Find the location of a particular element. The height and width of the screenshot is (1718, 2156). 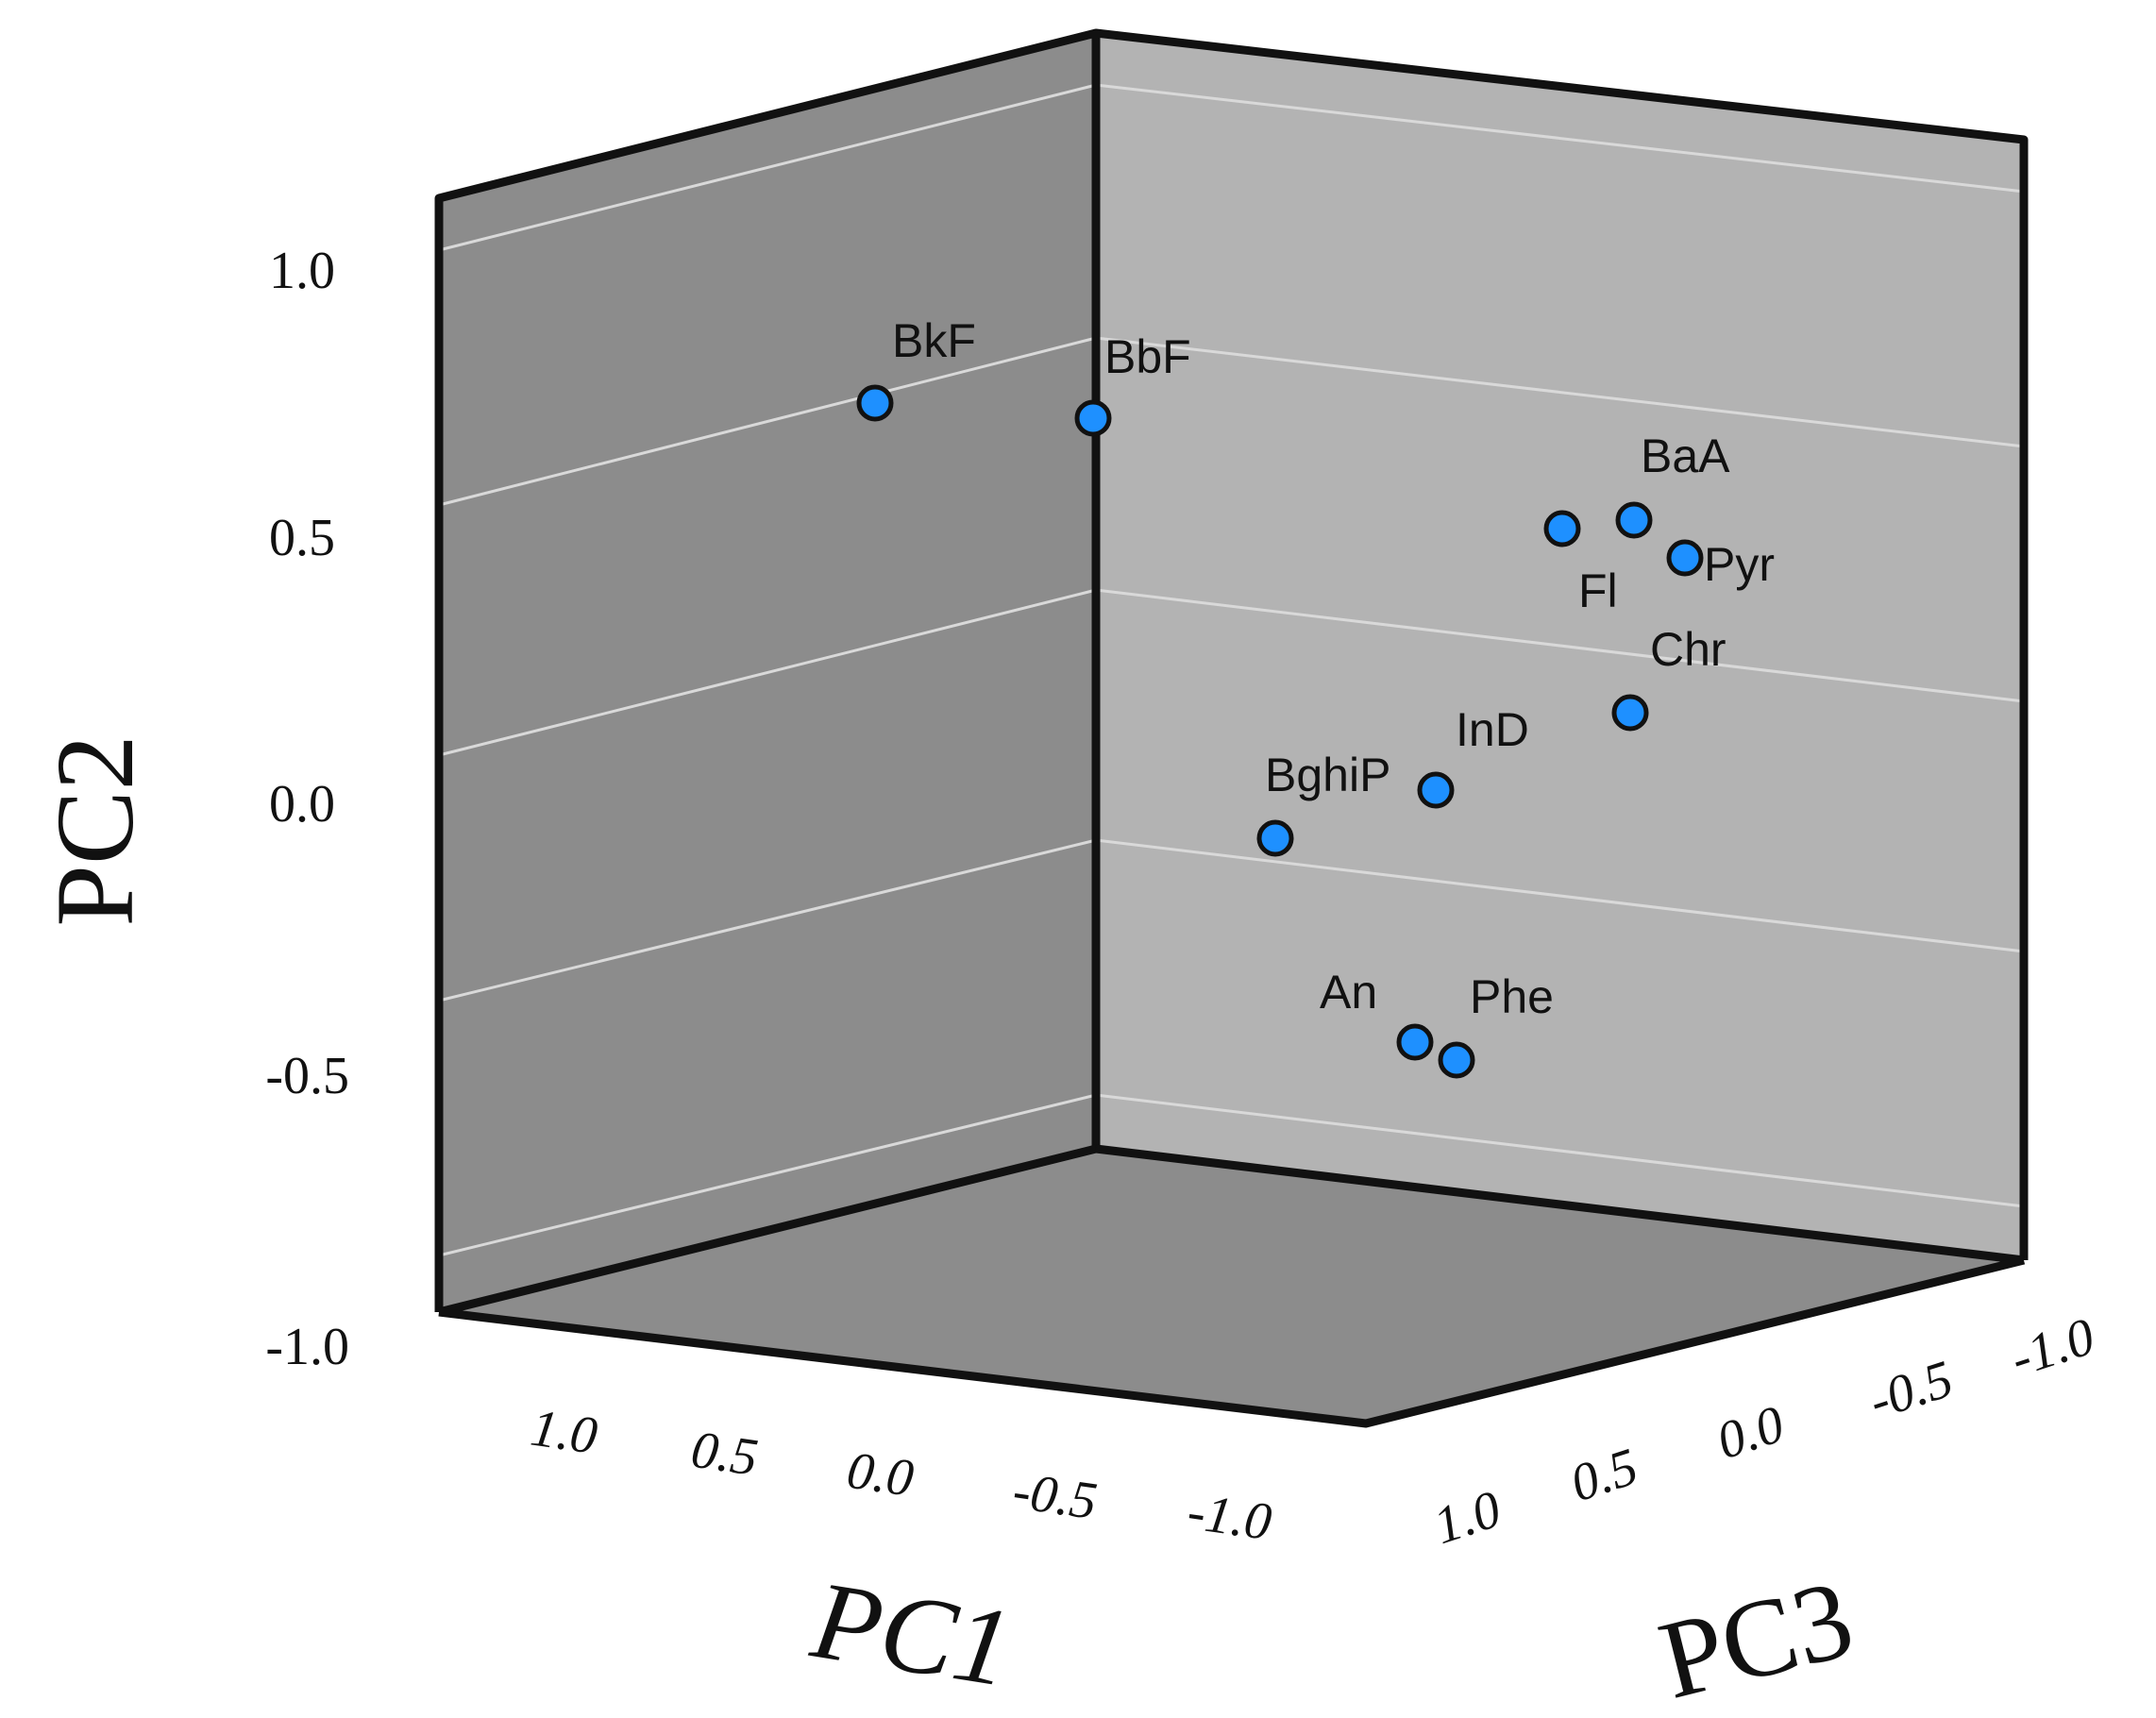

pc2-axis: 1.0 0.5 0.0 -0.5 -1.0 is located at coordinates (307, 809).